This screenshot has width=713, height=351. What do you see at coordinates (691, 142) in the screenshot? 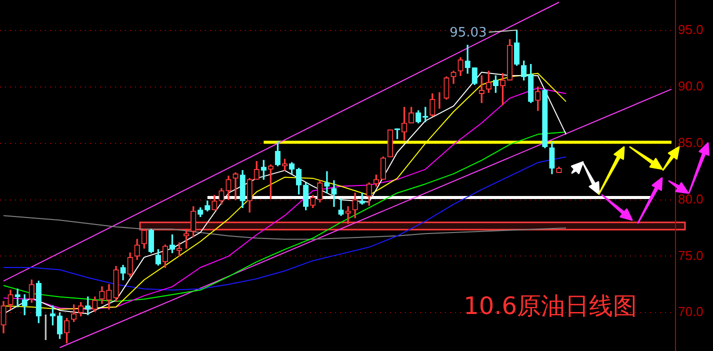
I see `y-tick-label: 85.0` at bounding box center [691, 142].